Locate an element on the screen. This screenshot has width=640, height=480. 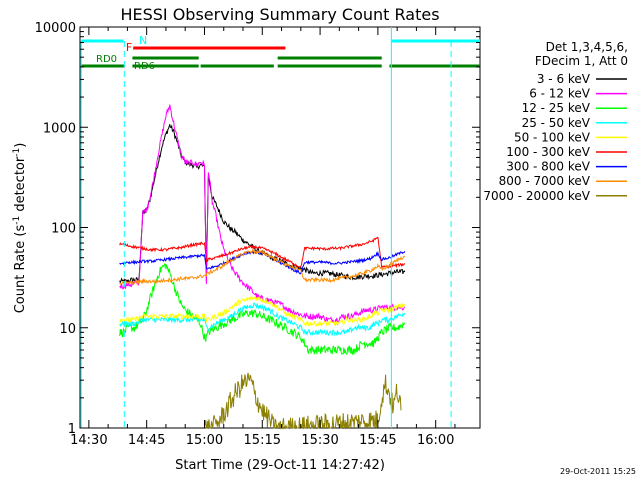
y-tick-label: 100 is located at coordinates (63, 229).